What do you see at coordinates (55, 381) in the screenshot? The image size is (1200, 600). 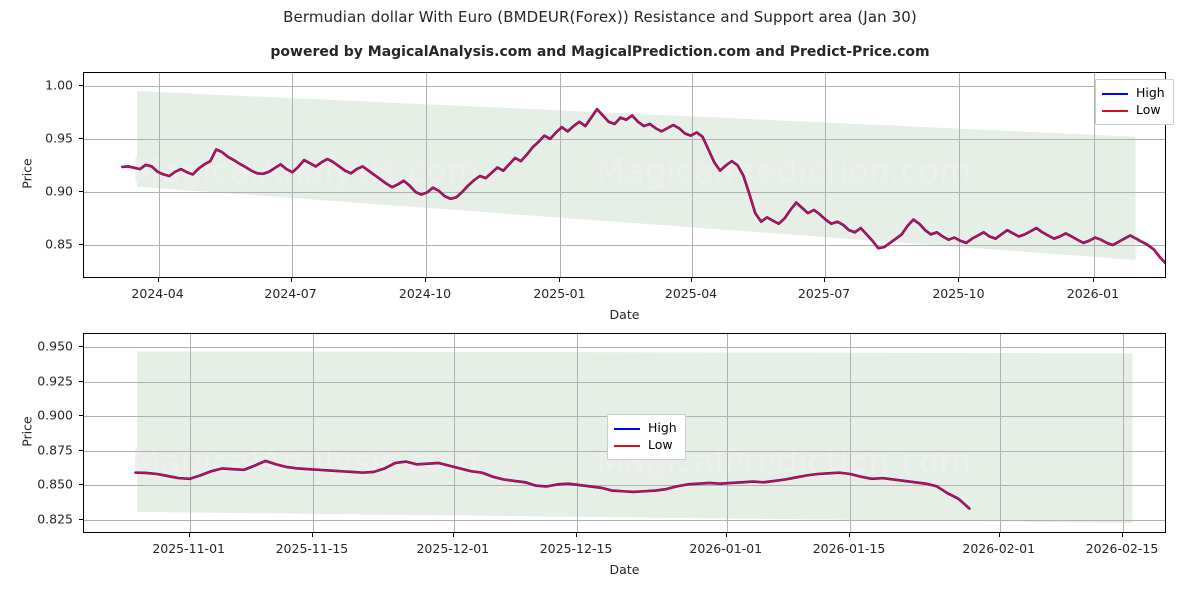 I see `y-tick-label: 0.925` at bounding box center [55, 381].